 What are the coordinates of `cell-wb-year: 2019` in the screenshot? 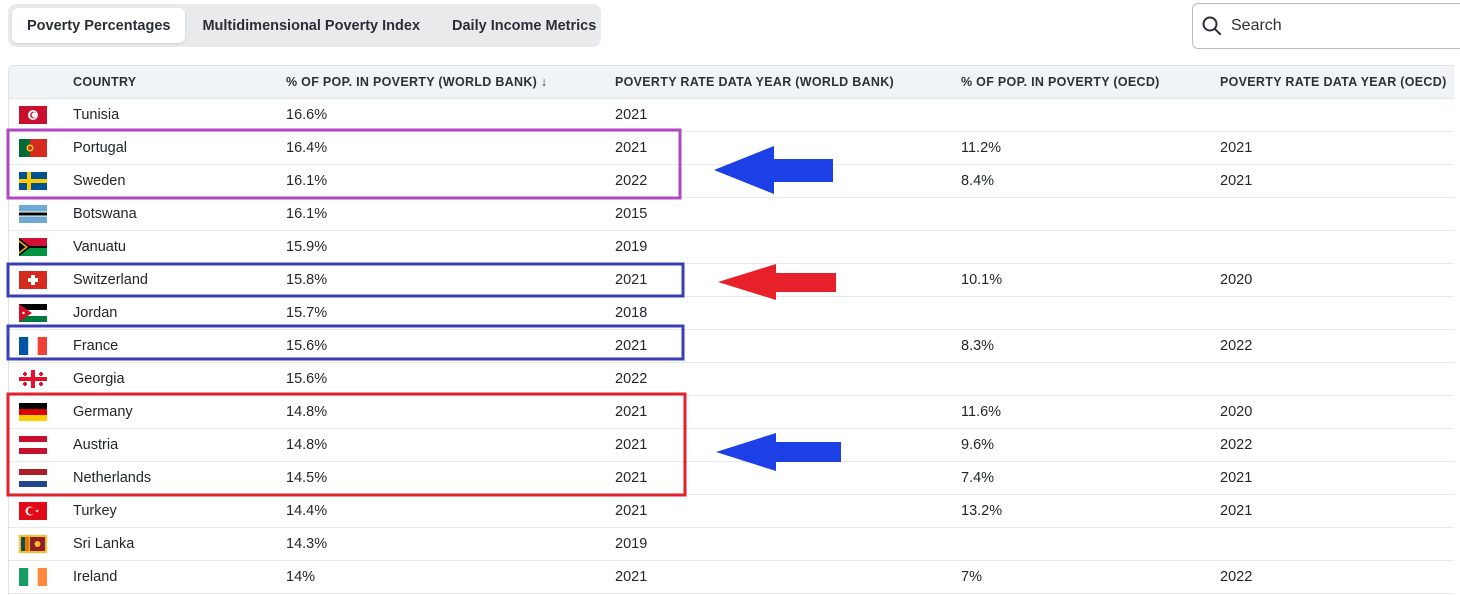 It's located at (788, 247).